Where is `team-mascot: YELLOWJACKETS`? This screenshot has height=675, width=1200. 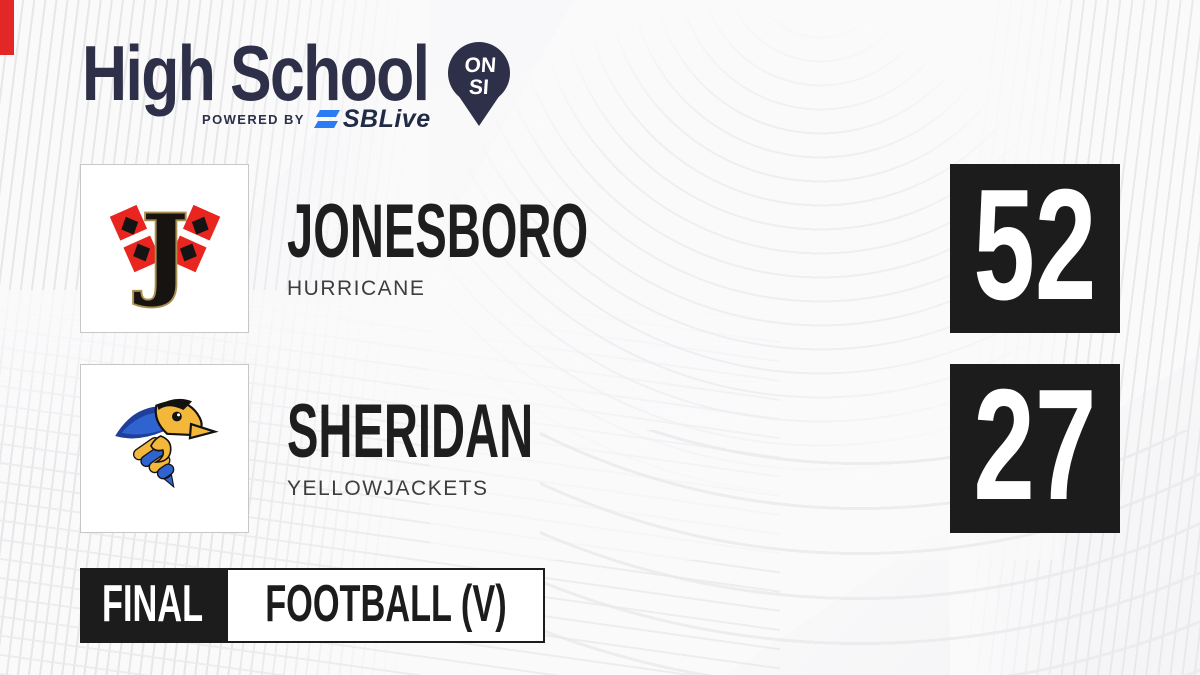
team-mascot: YELLOWJACKETS is located at coordinates (388, 488).